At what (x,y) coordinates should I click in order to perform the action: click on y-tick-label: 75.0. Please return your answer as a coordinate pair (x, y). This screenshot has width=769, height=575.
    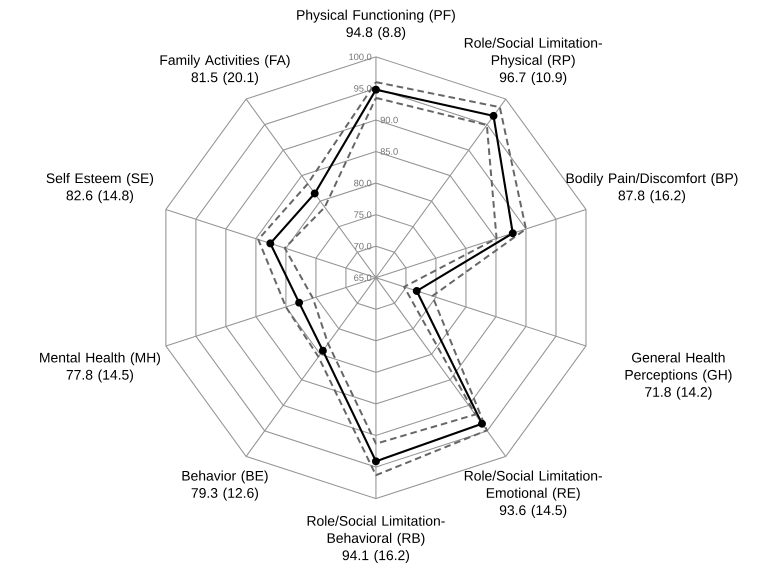
    Looking at the image, I should click on (363, 214).